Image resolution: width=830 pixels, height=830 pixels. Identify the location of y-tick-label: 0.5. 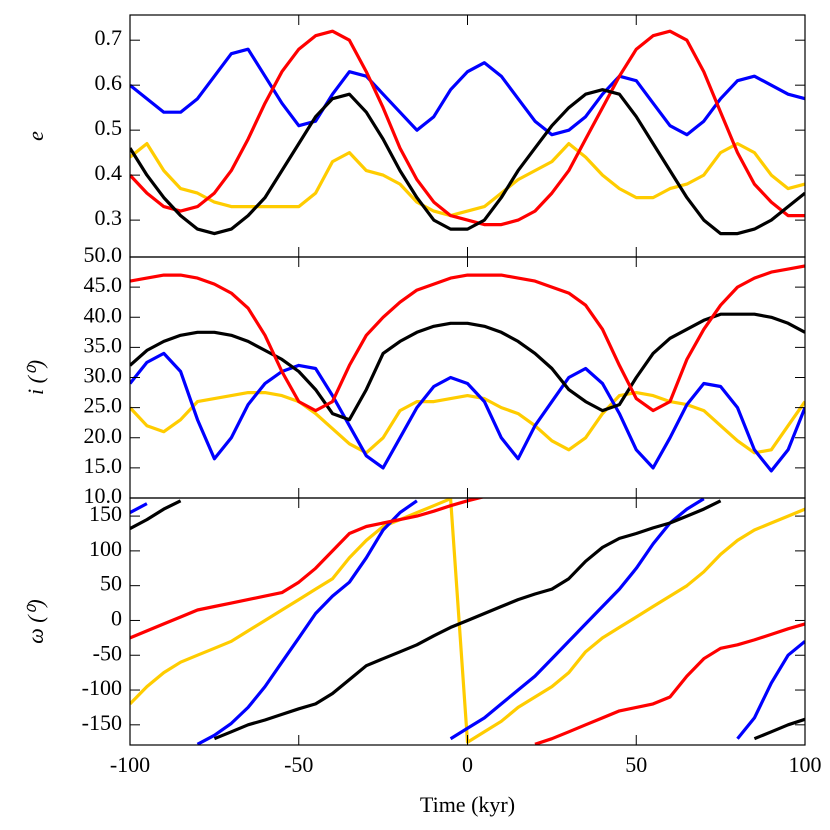
(109, 127).